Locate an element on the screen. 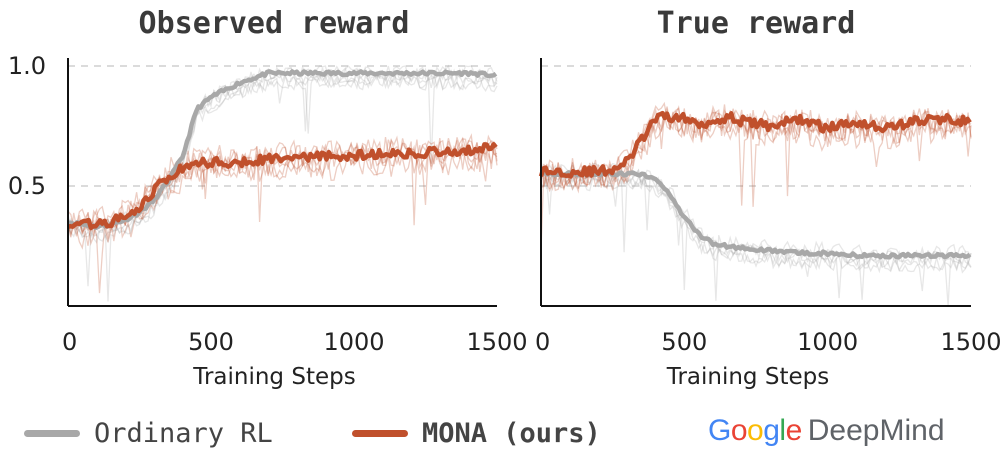 The image size is (1000, 460). legend-swatch-mona is located at coordinates (380, 433).